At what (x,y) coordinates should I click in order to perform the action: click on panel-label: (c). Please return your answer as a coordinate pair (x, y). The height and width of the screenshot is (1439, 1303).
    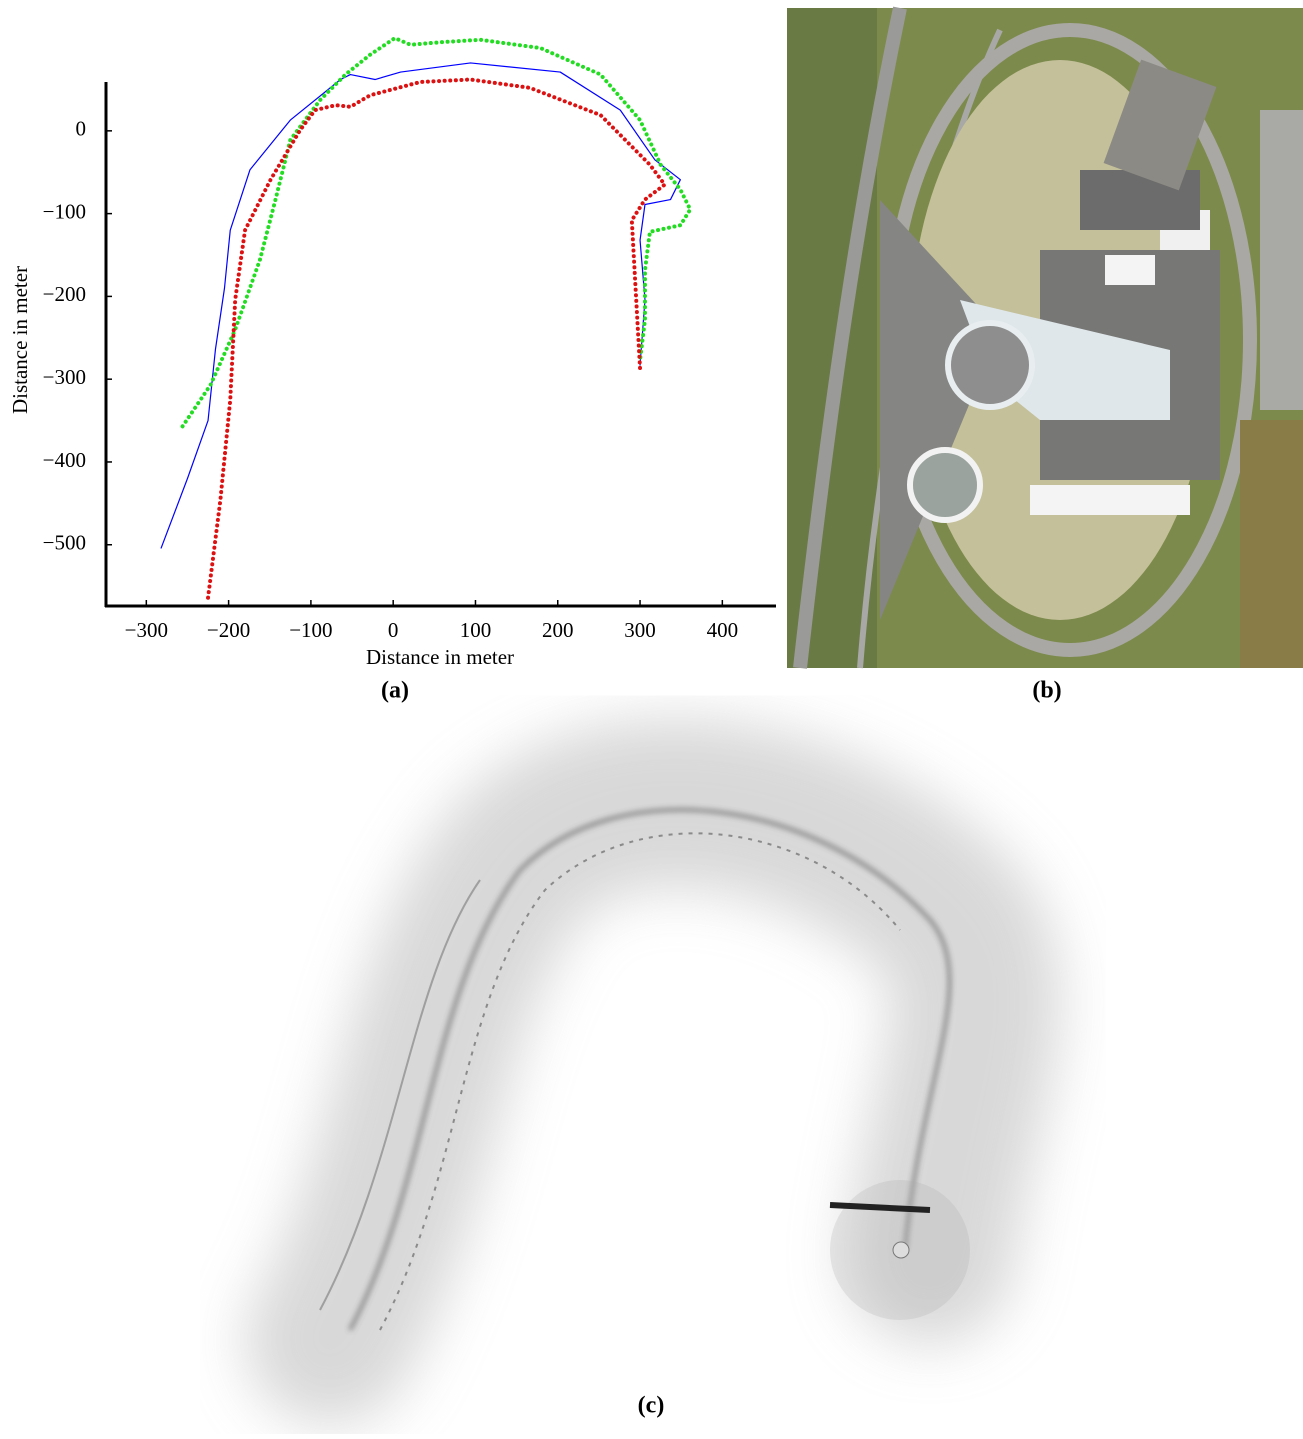
    Looking at the image, I should click on (651, 1406).